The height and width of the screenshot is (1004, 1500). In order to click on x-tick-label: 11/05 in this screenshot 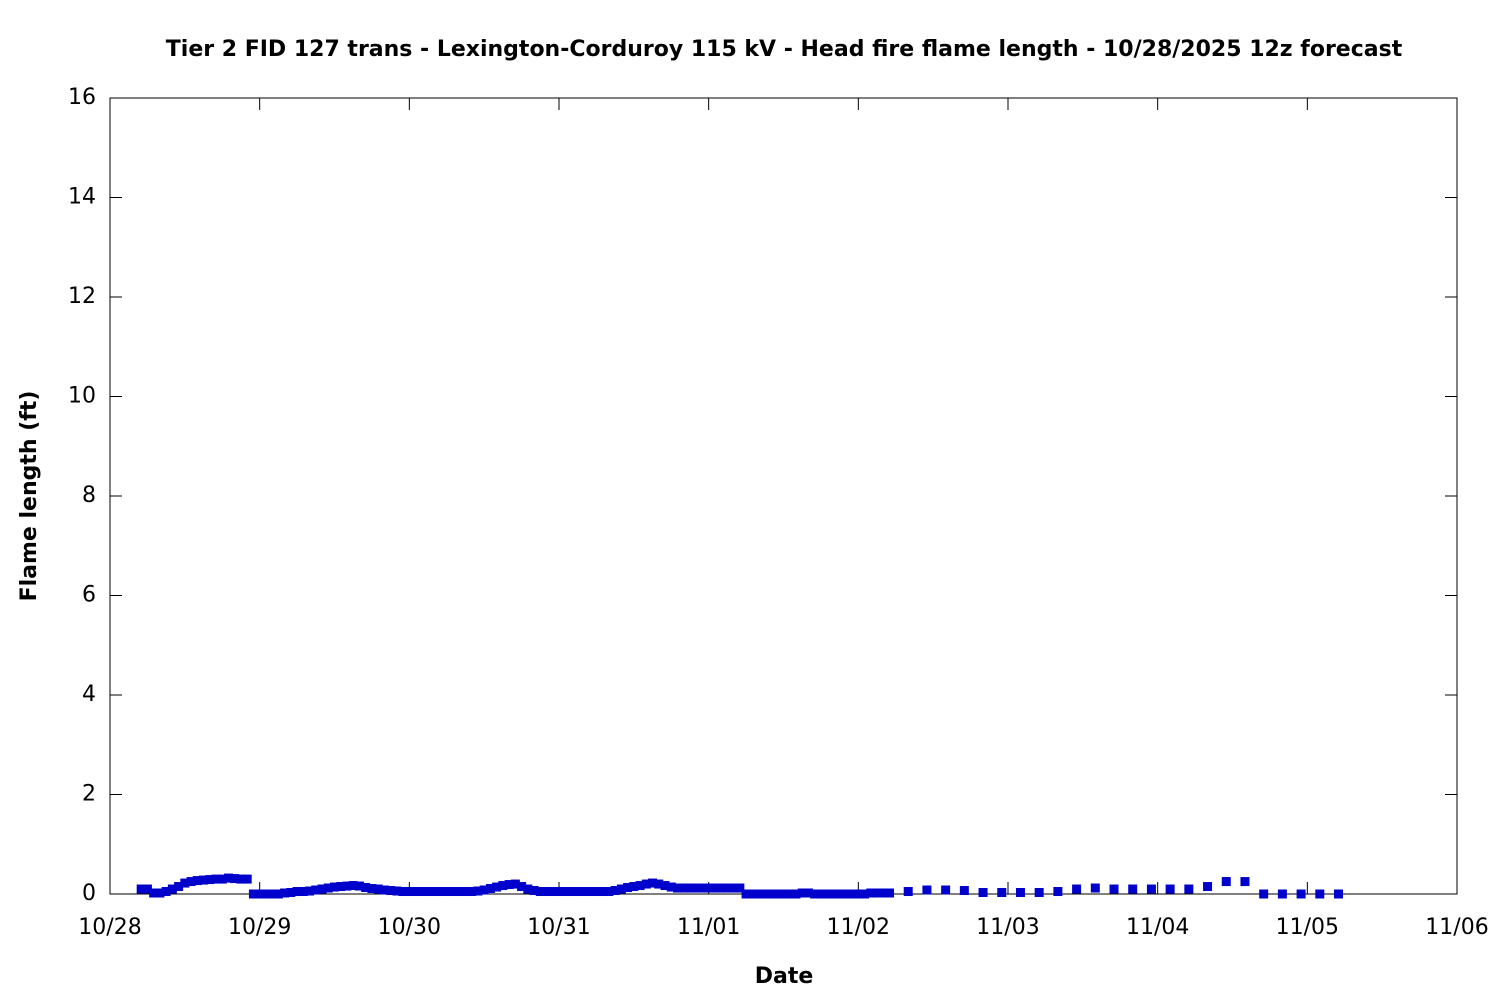, I will do `click(1307, 927)`.